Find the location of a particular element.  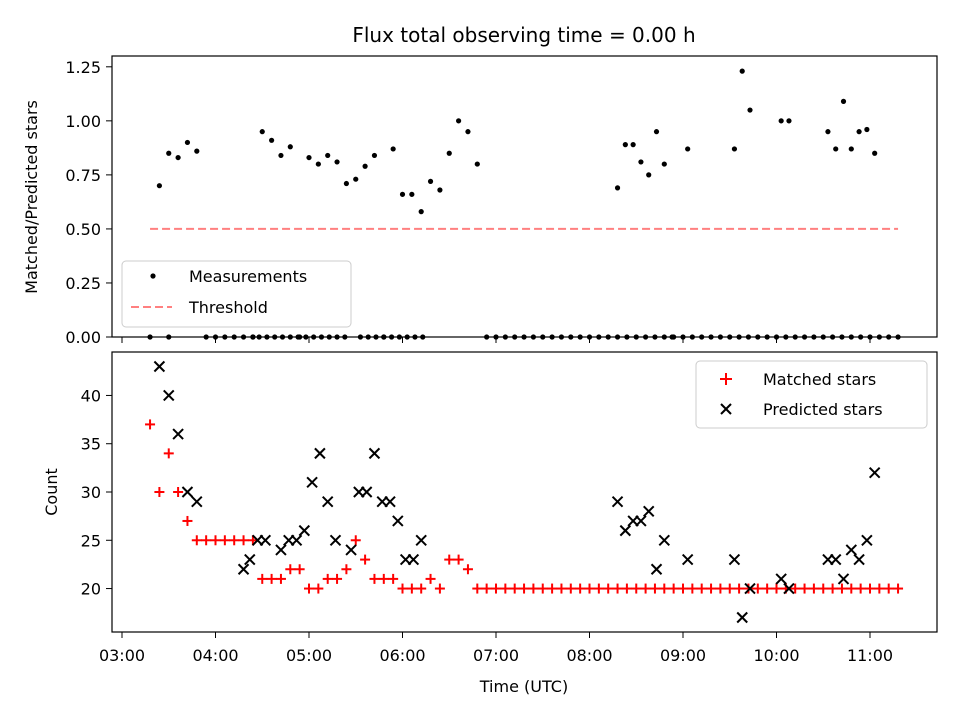

bottom-y-tick-label: 40 is located at coordinates (91, 395).